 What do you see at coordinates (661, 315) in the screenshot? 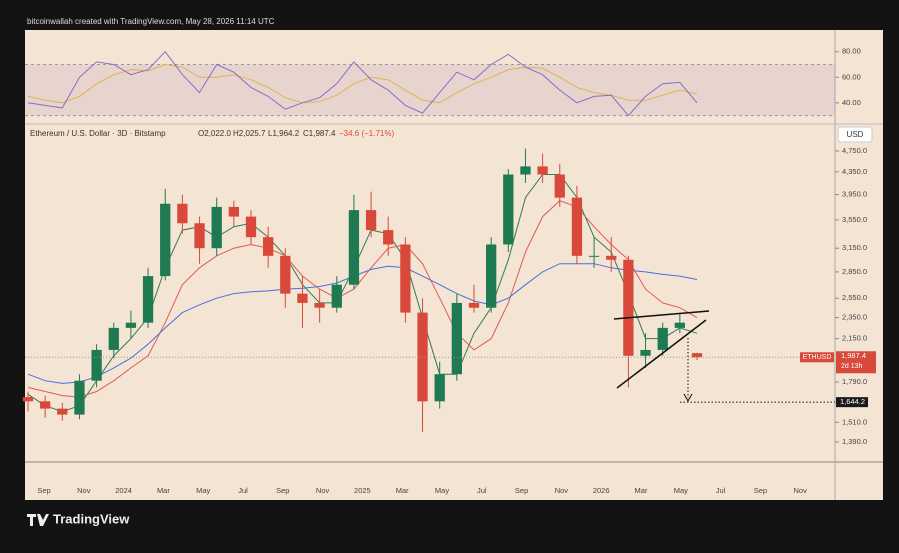
I see `upper-trendline` at bounding box center [661, 315].